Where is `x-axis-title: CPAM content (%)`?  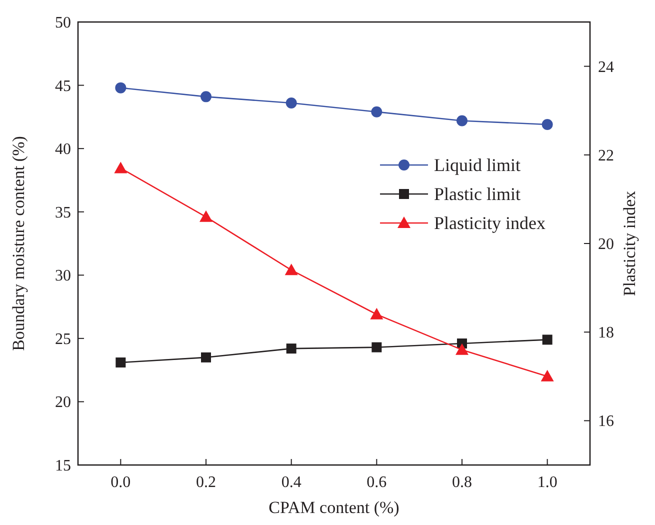
x-axis-title: CPAM content (%) is located at coordinates (334, 507).